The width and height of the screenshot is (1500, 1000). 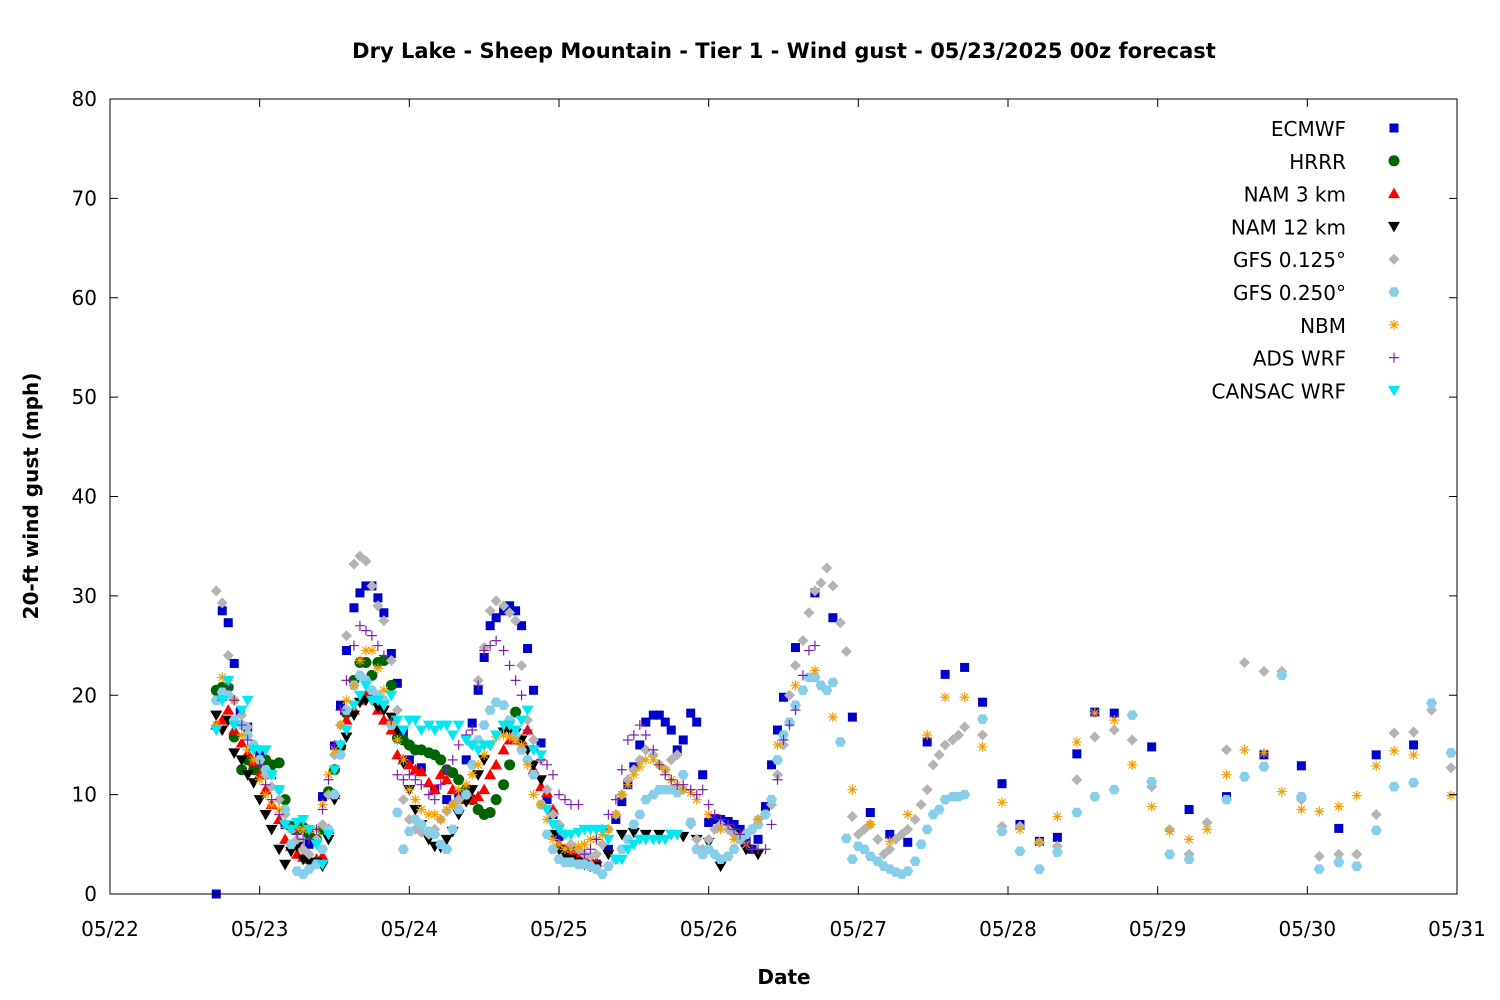 What do you see at coordinates (1308, 929) in the screenshot?
I see `x-tick-label: 05/30` at bounding box center [1308, 929].